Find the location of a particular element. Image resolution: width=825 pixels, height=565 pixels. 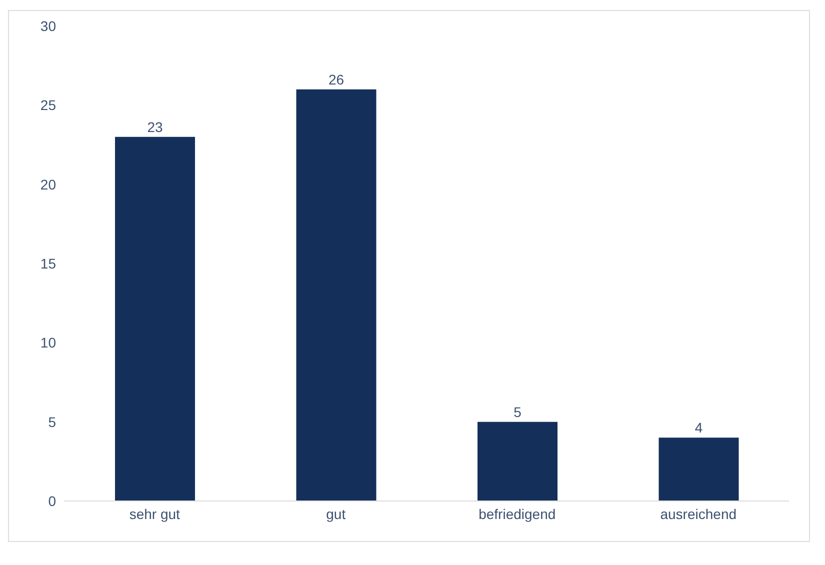

y-tick-label: 30 is located at coordinates (48, 26).